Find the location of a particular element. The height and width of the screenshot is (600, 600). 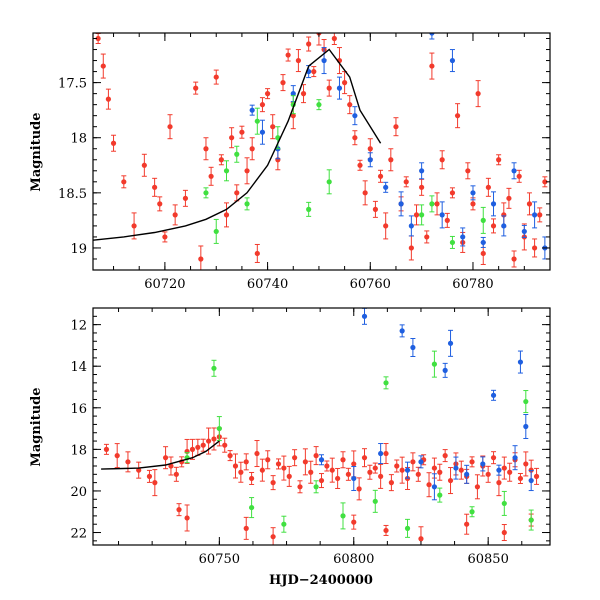

top-y-tick-label: 18.5 is located at coordinates (72, 194).